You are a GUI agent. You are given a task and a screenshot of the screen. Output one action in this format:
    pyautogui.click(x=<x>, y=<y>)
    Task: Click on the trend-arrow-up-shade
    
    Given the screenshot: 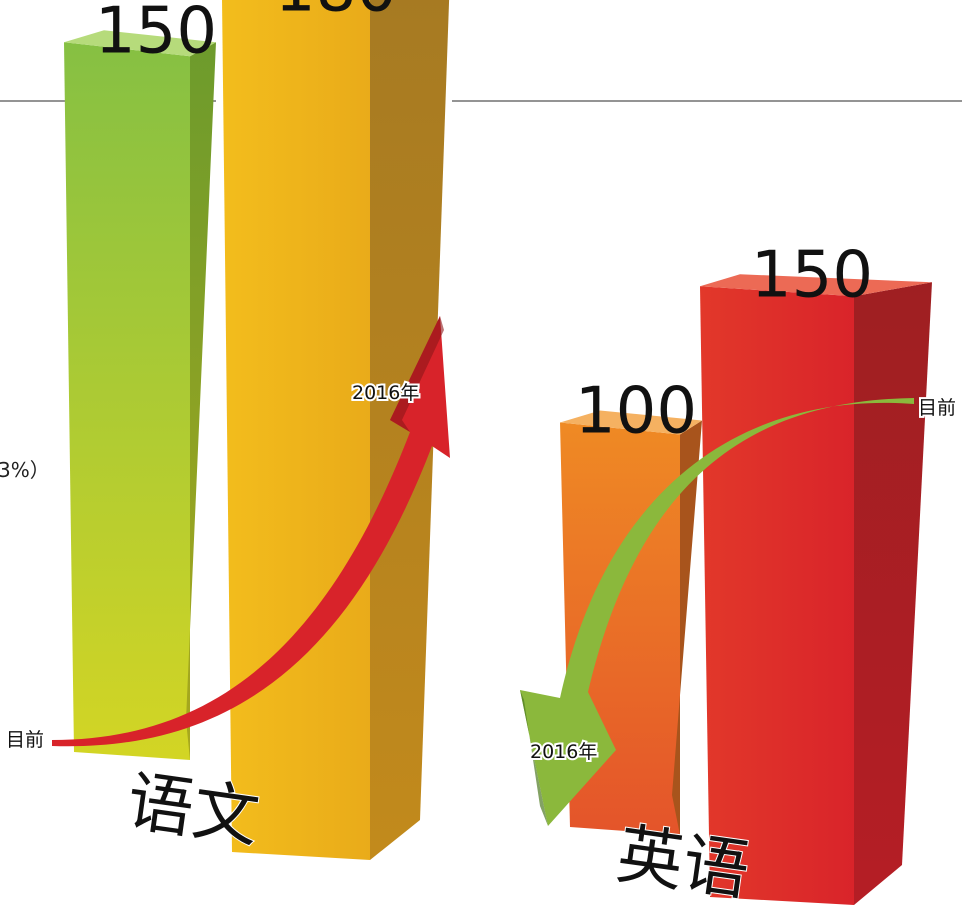 What is the action you would take?
    pyautogui.click(x=417, y=374)
    